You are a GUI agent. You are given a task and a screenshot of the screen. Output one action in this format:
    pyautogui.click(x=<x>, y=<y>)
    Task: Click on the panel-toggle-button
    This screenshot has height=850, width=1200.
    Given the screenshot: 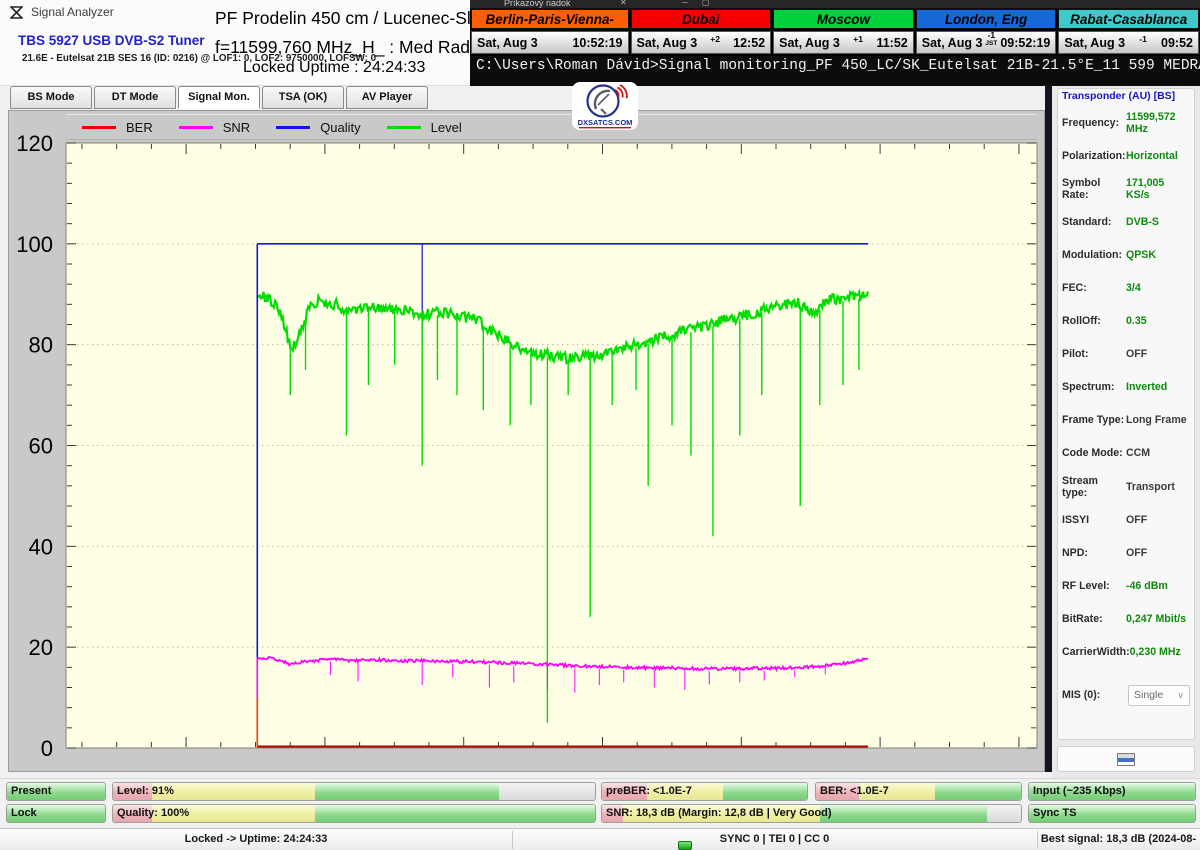 What is the action you would take?
    pyautogui.click(x=1126, y=759)
    